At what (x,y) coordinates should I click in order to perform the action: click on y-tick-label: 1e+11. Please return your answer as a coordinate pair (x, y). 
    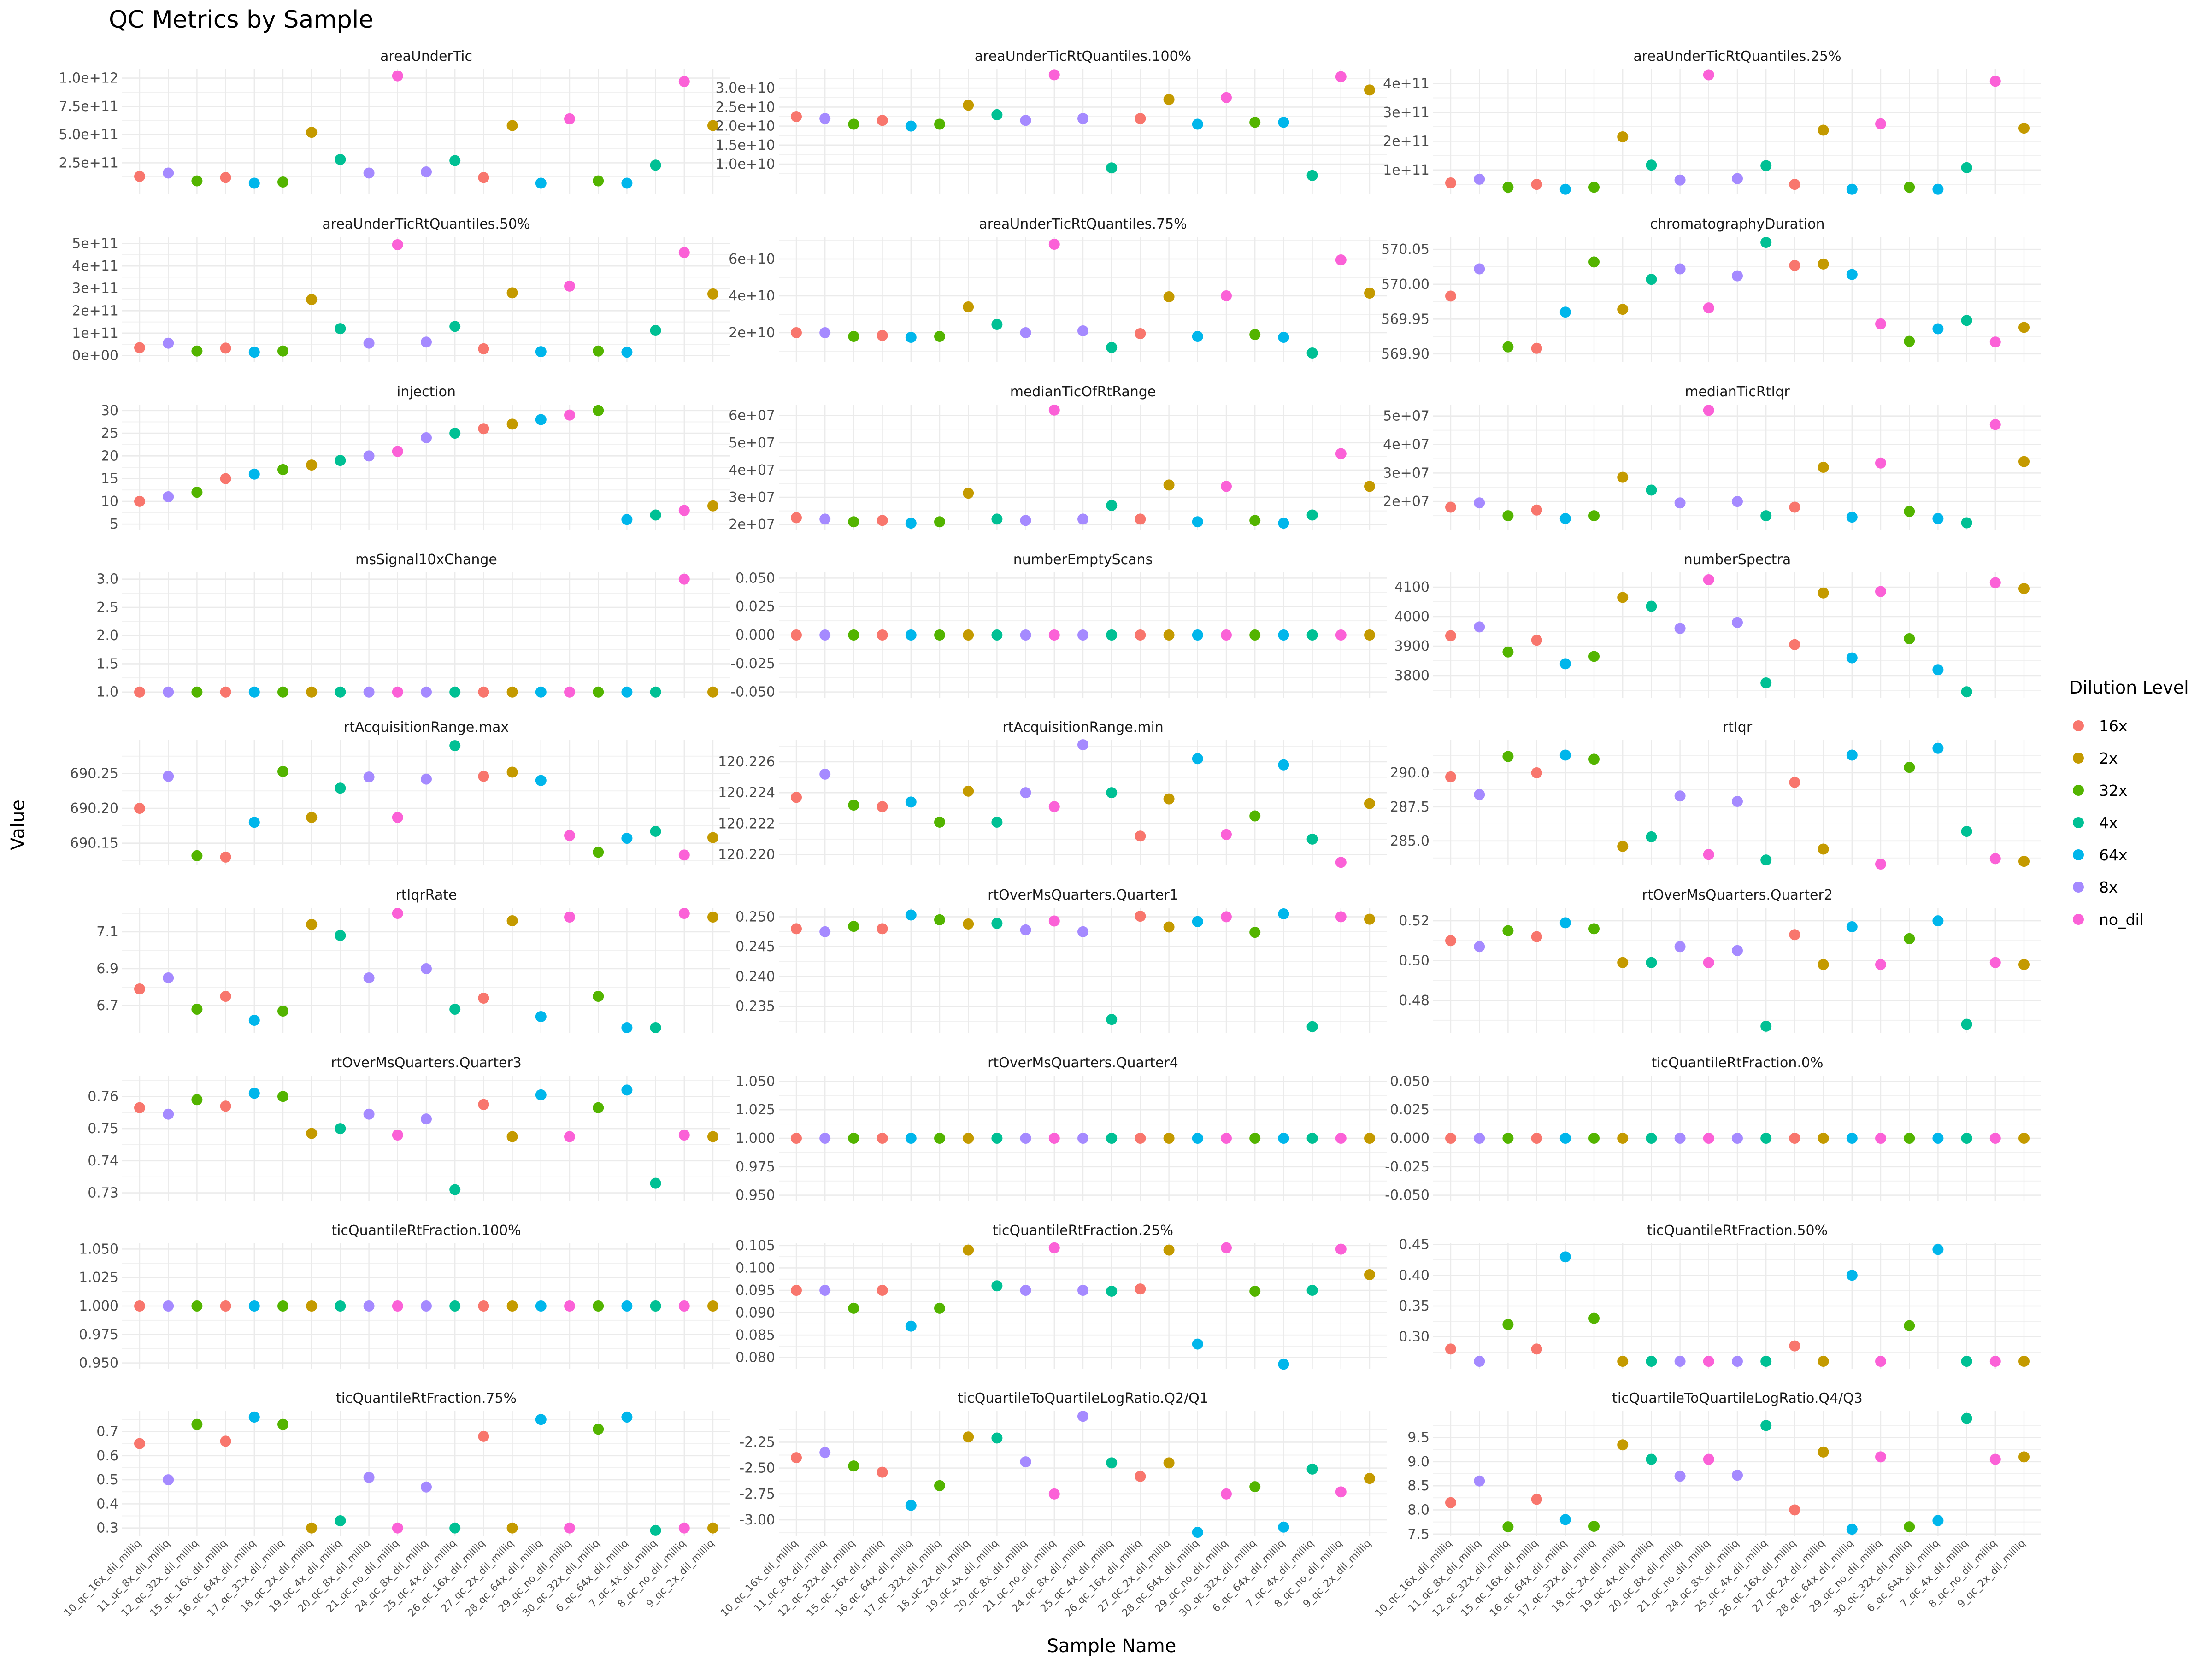
    Looking at the image, I should click on (95, 333).